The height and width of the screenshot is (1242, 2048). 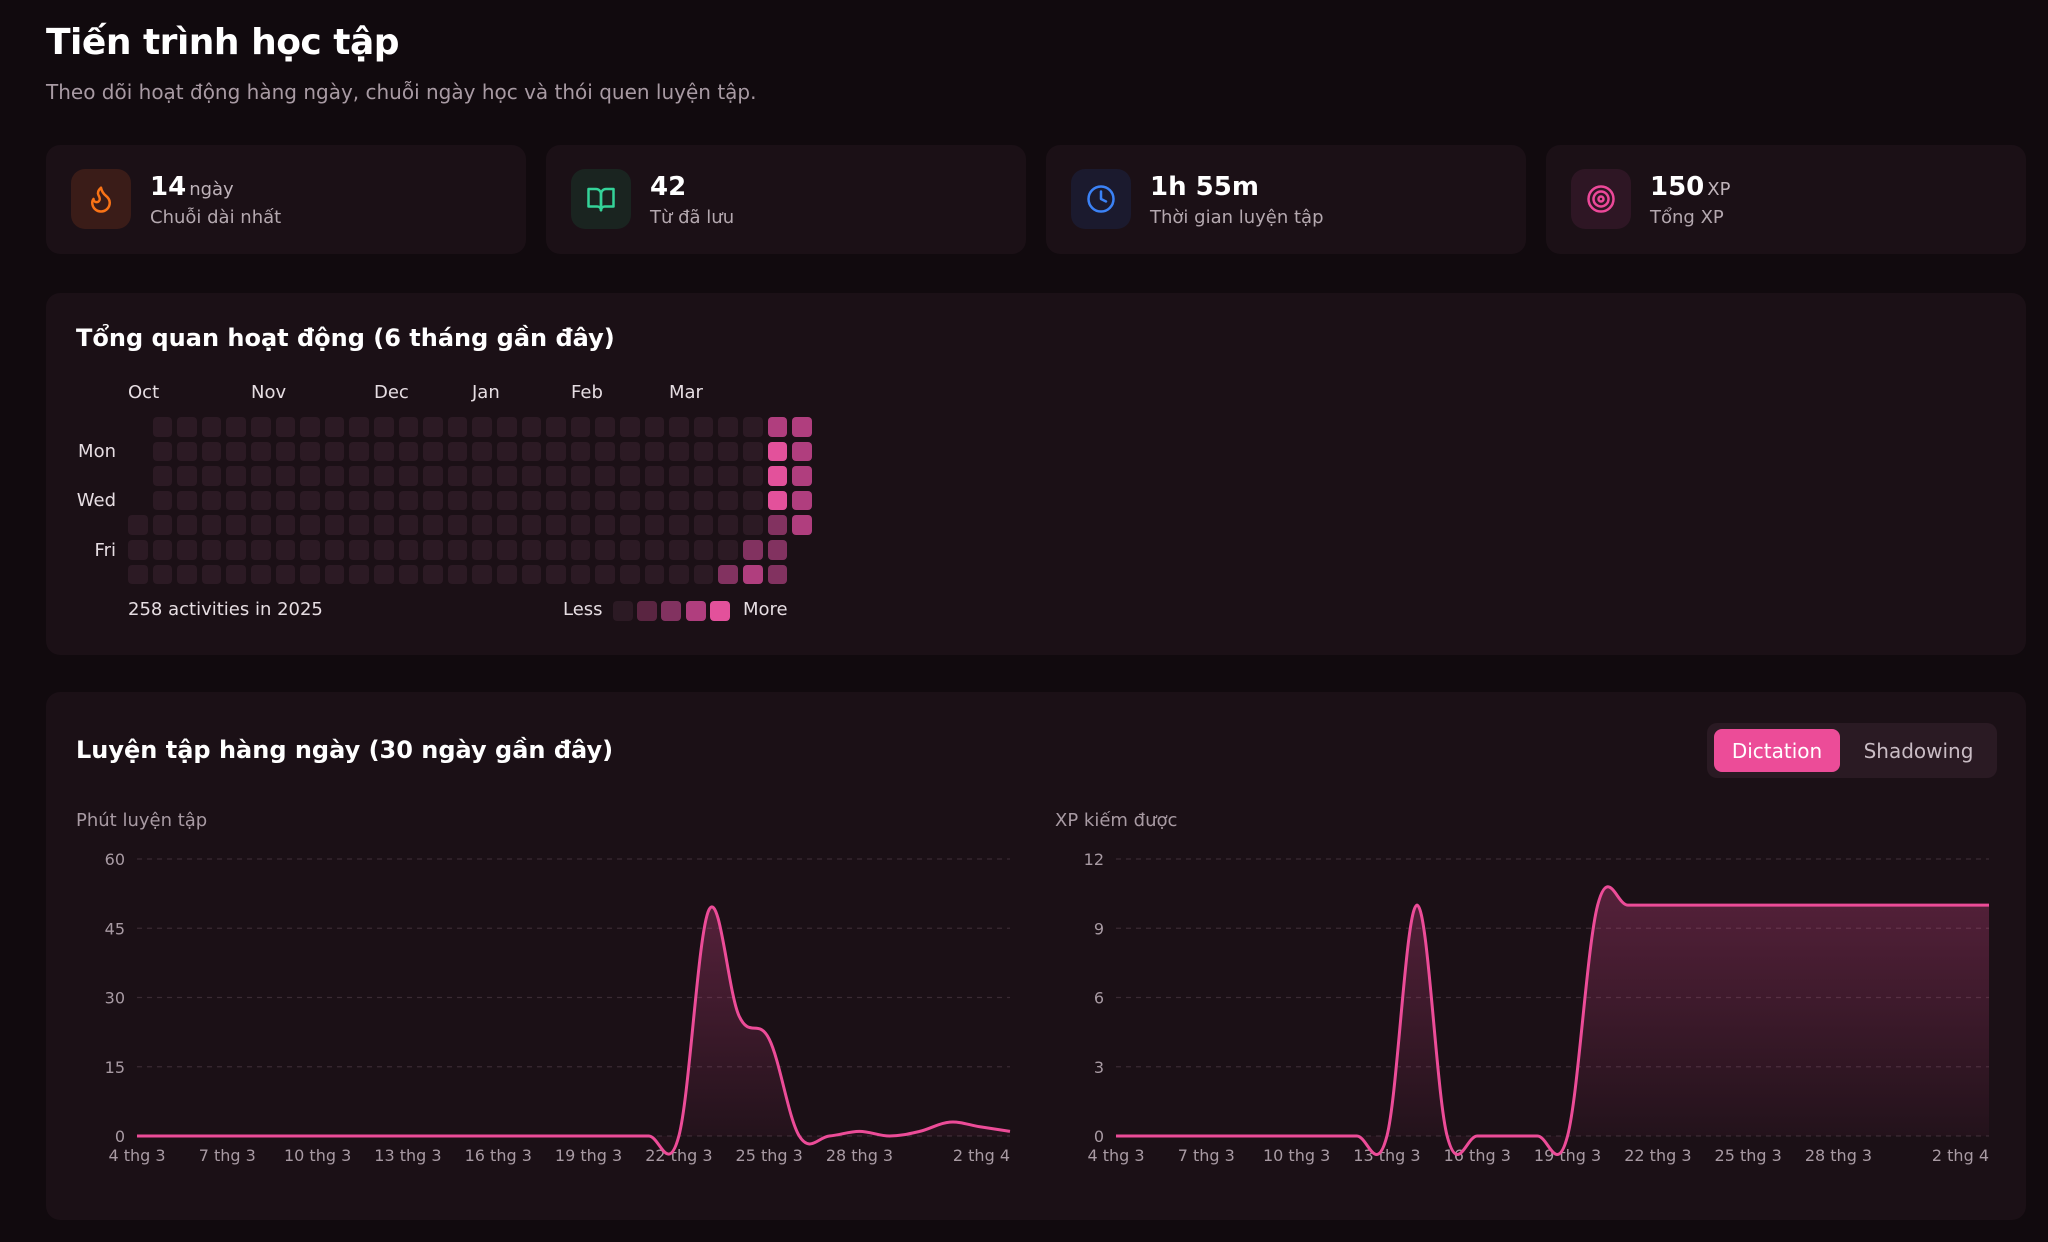 I want to click on legend-less-label: Less, so click(x=583, y=609).